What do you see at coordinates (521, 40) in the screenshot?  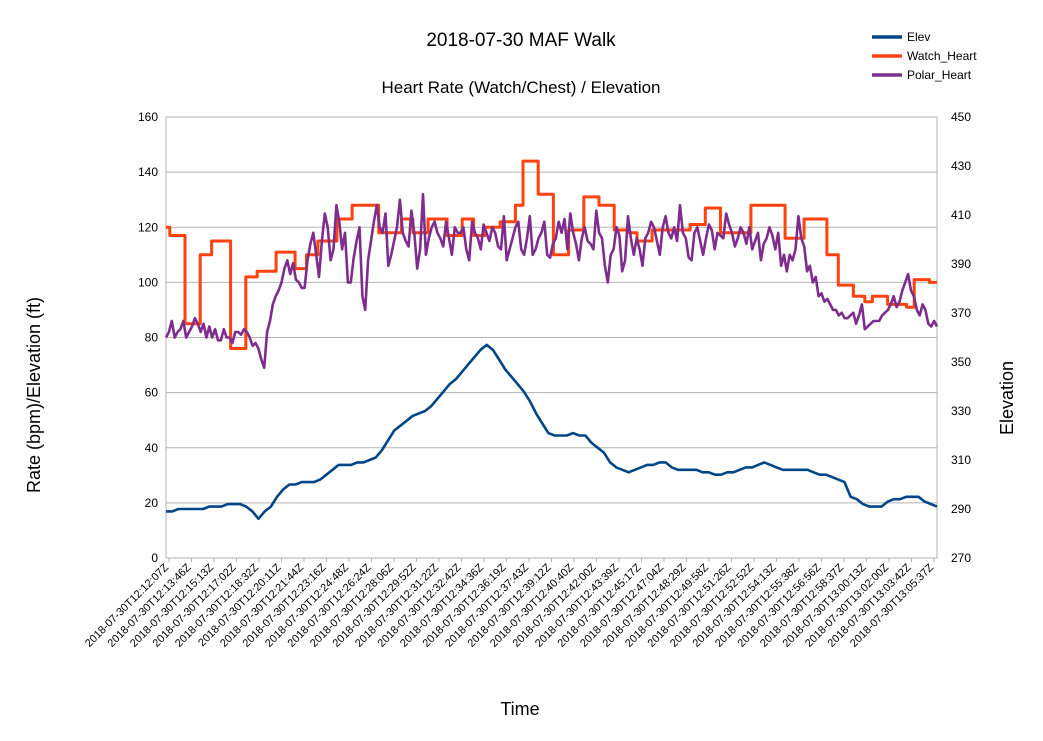 I see `chart-title: 2018-07-30 MAF Walk` at bounding box center [521, 40].